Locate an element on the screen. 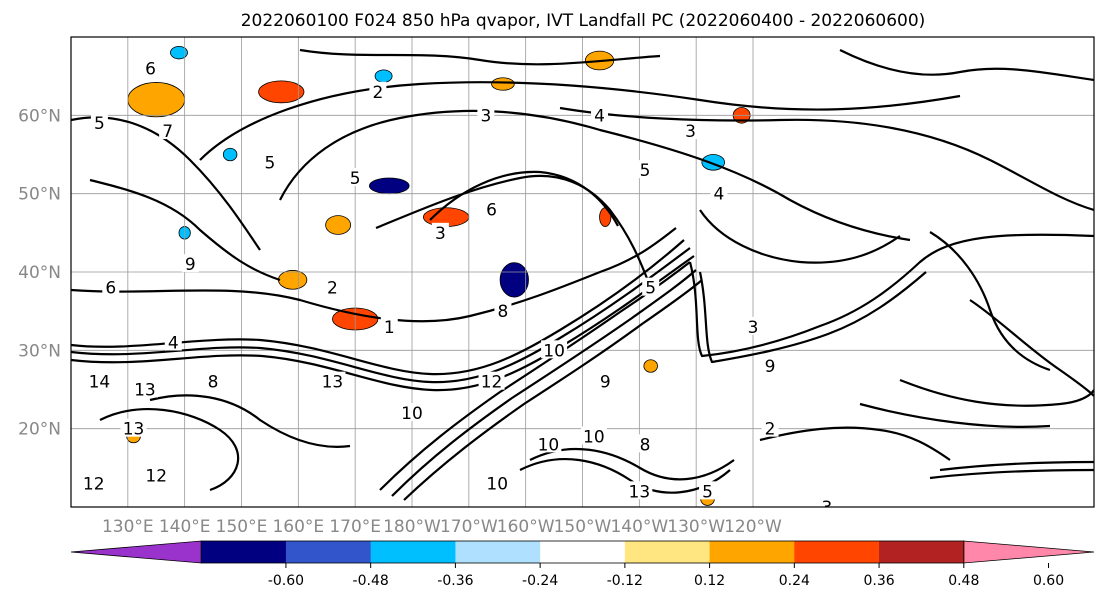 The height and width of the screenshot is (601, 1105). x-tick-label: 170°W is located at coordinates (469, 527).